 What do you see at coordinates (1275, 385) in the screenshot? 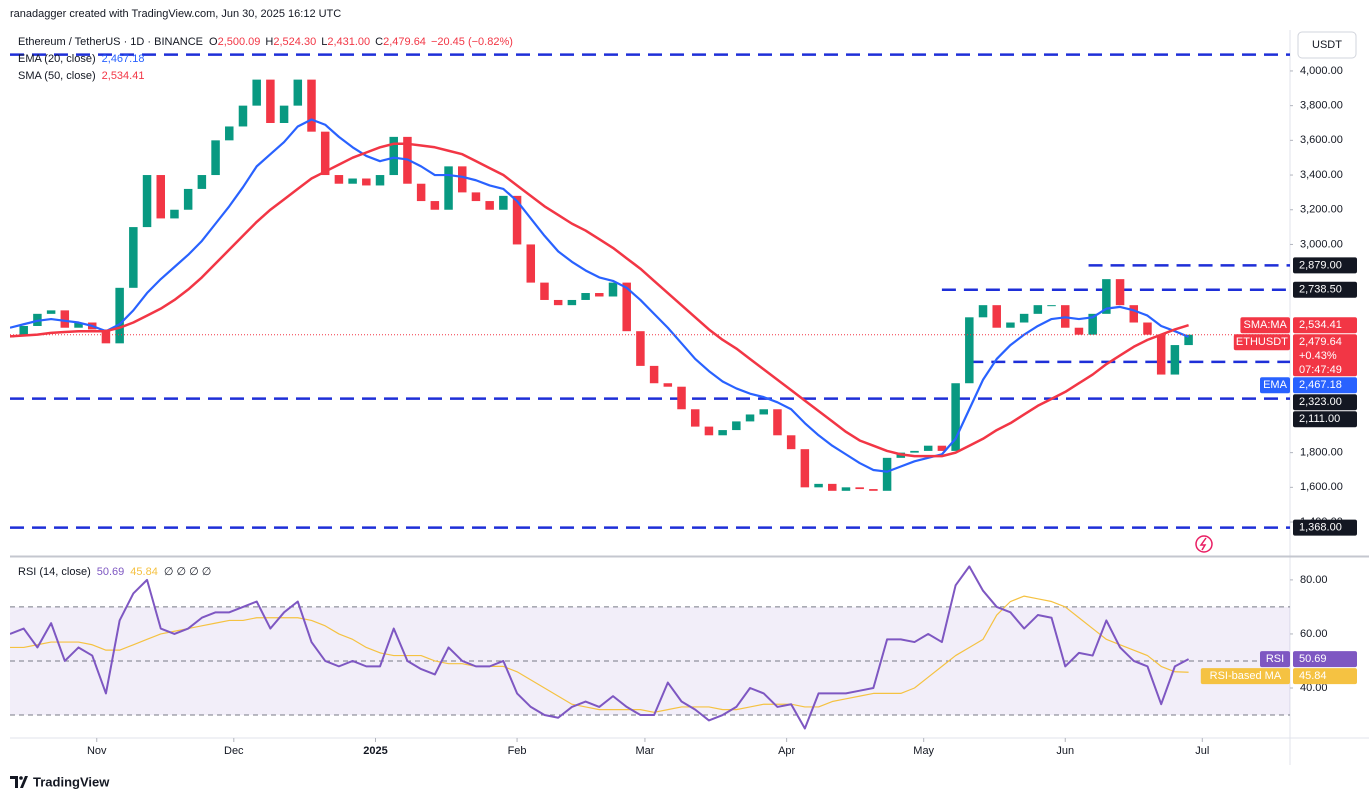
I see `price-tag-text: EMA` at bounding box center [1275, 385].